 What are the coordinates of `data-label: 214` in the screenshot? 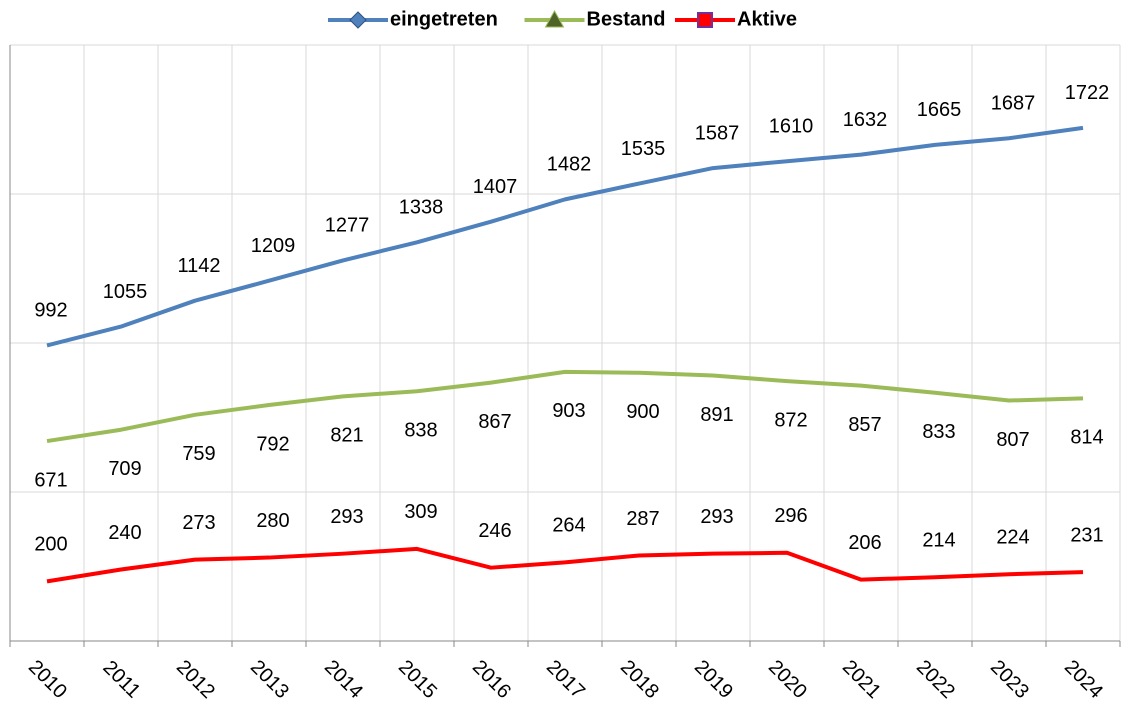 It's located at (938, 541).